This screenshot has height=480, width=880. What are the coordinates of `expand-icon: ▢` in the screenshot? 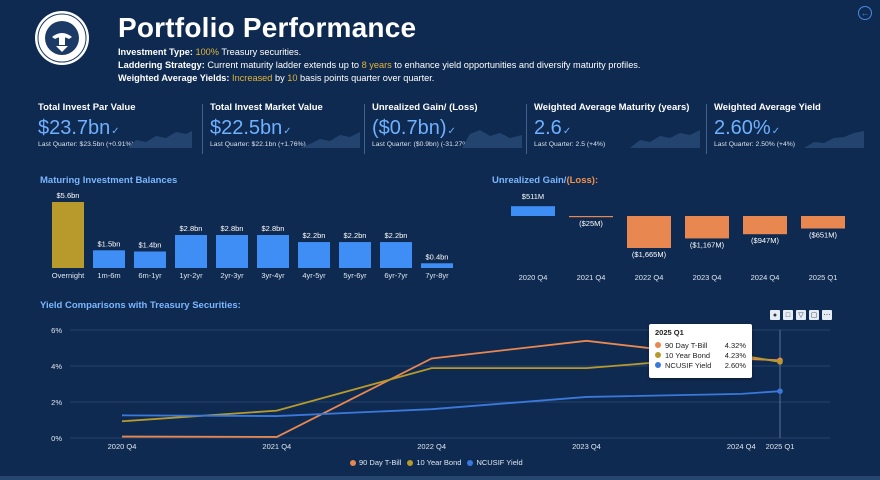 It's located at (814, 315).